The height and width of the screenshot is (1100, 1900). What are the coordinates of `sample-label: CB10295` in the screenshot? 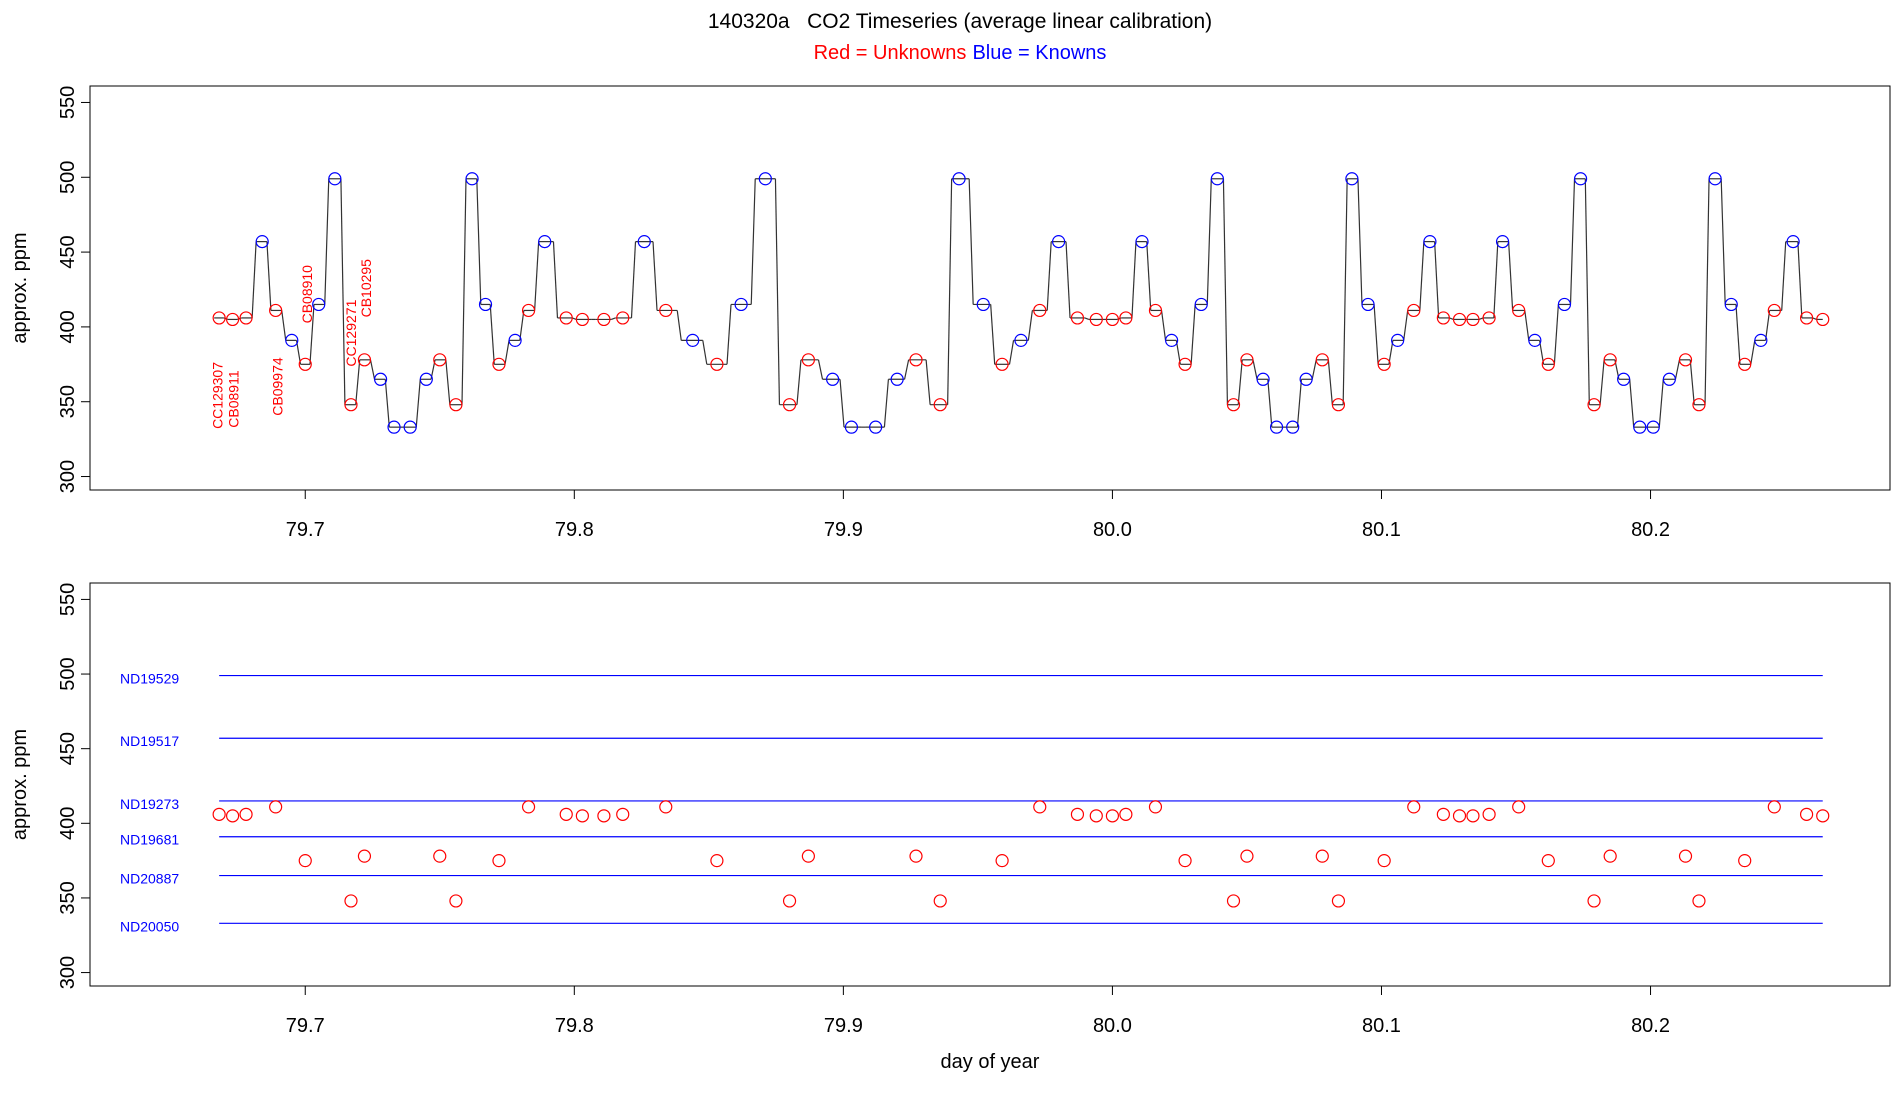 It's located at (366, 288).